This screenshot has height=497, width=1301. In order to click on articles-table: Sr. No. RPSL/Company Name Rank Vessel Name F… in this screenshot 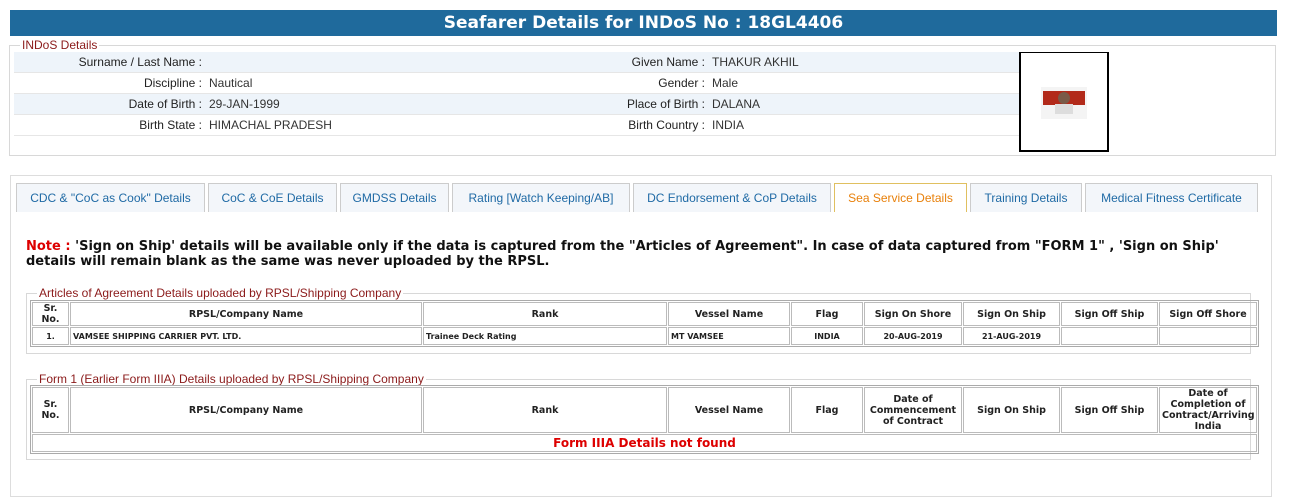, I will do `click(644, 323)`.